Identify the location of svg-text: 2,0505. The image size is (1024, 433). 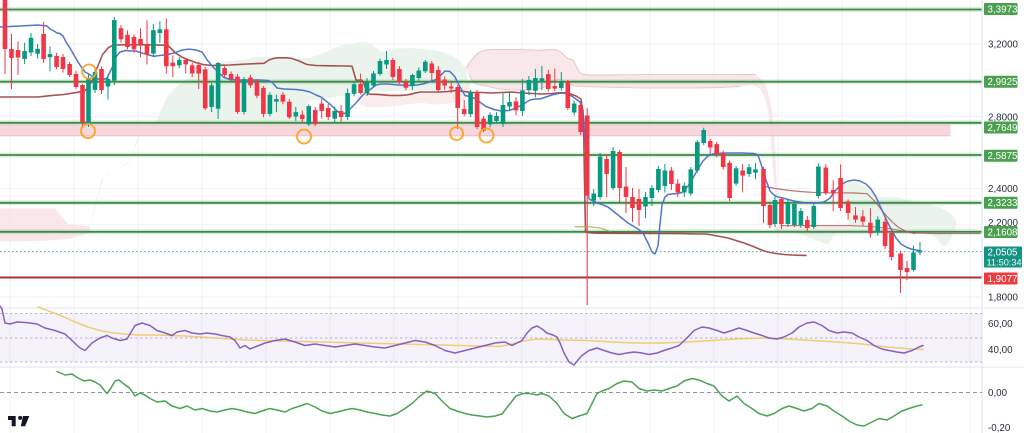
(1003, 252).